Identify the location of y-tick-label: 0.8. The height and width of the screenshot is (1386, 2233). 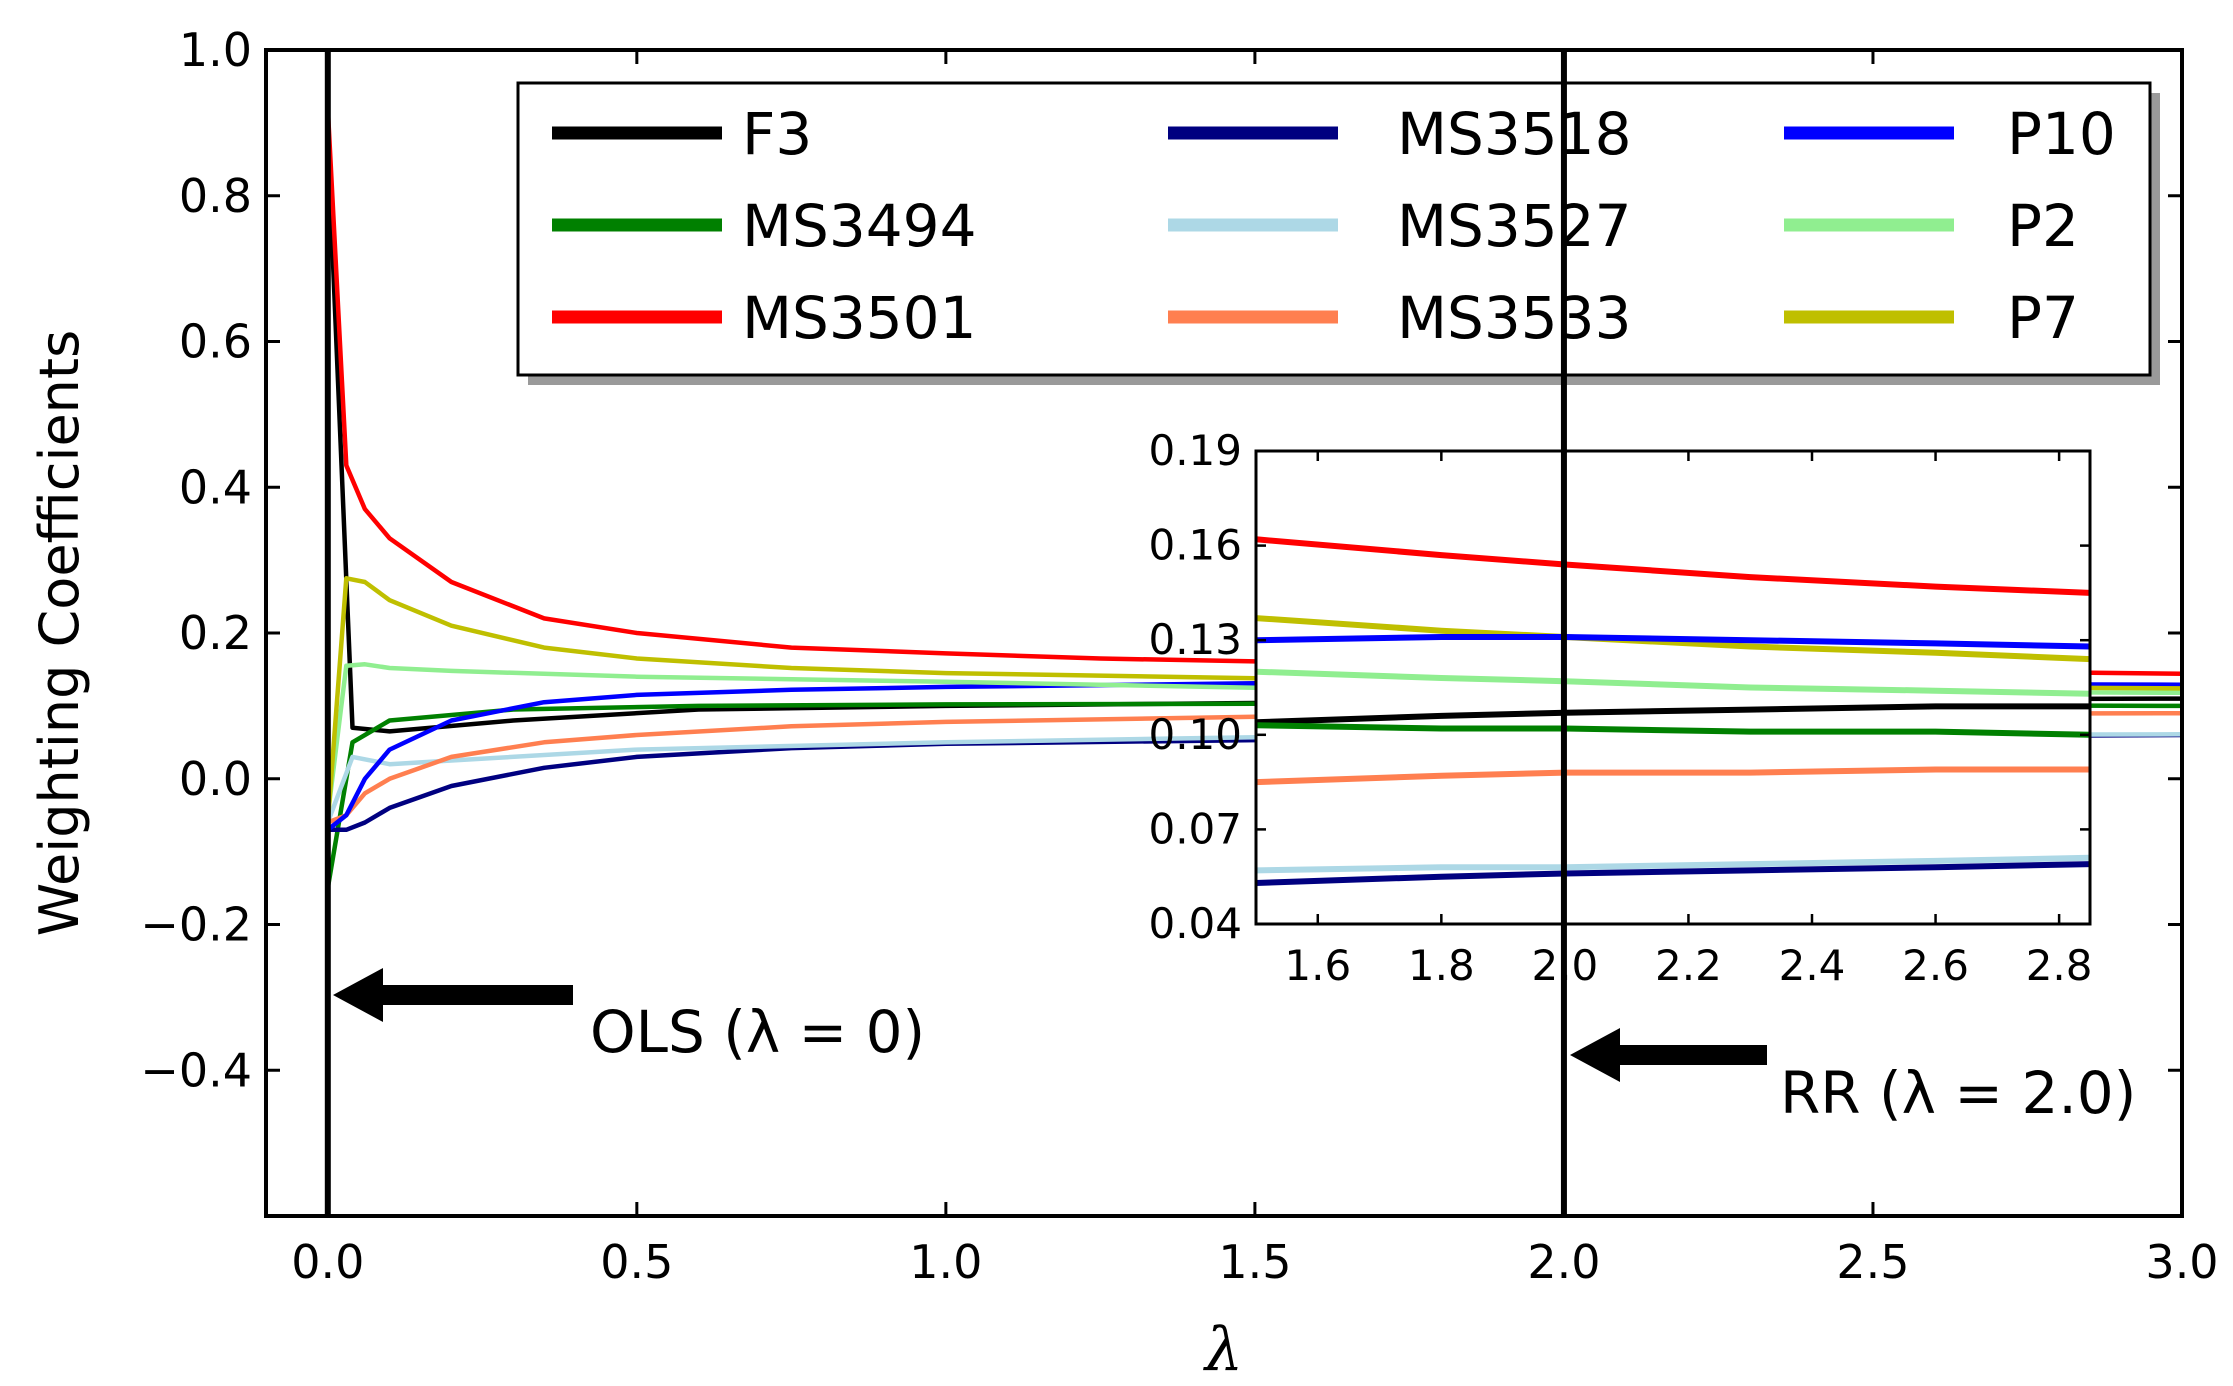
(215, 196).